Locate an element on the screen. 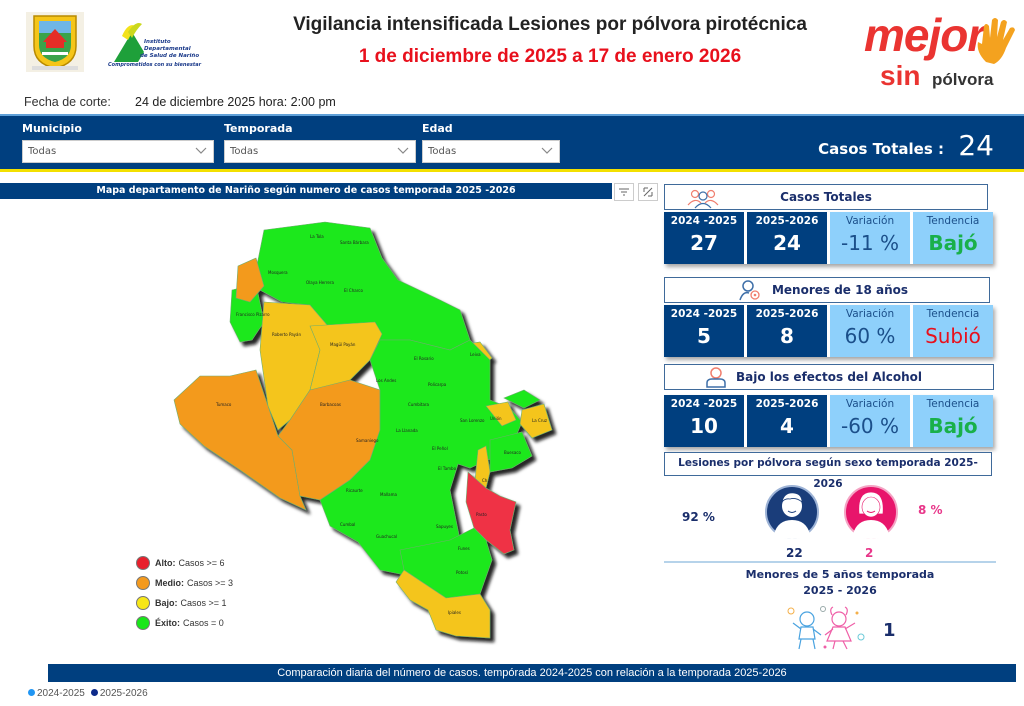  svg-text: Samaniego is located at coordinates (367, 440).